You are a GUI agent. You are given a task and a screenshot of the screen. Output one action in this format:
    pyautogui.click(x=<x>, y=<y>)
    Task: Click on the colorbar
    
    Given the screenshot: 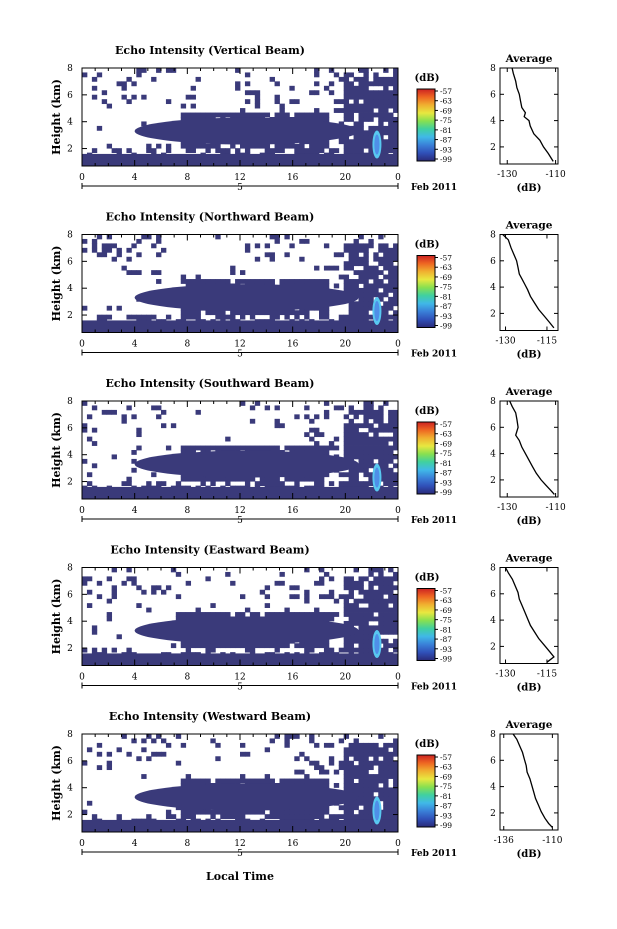 What is the action you would take?
    pyautogui.click(x=426, y=125)
    